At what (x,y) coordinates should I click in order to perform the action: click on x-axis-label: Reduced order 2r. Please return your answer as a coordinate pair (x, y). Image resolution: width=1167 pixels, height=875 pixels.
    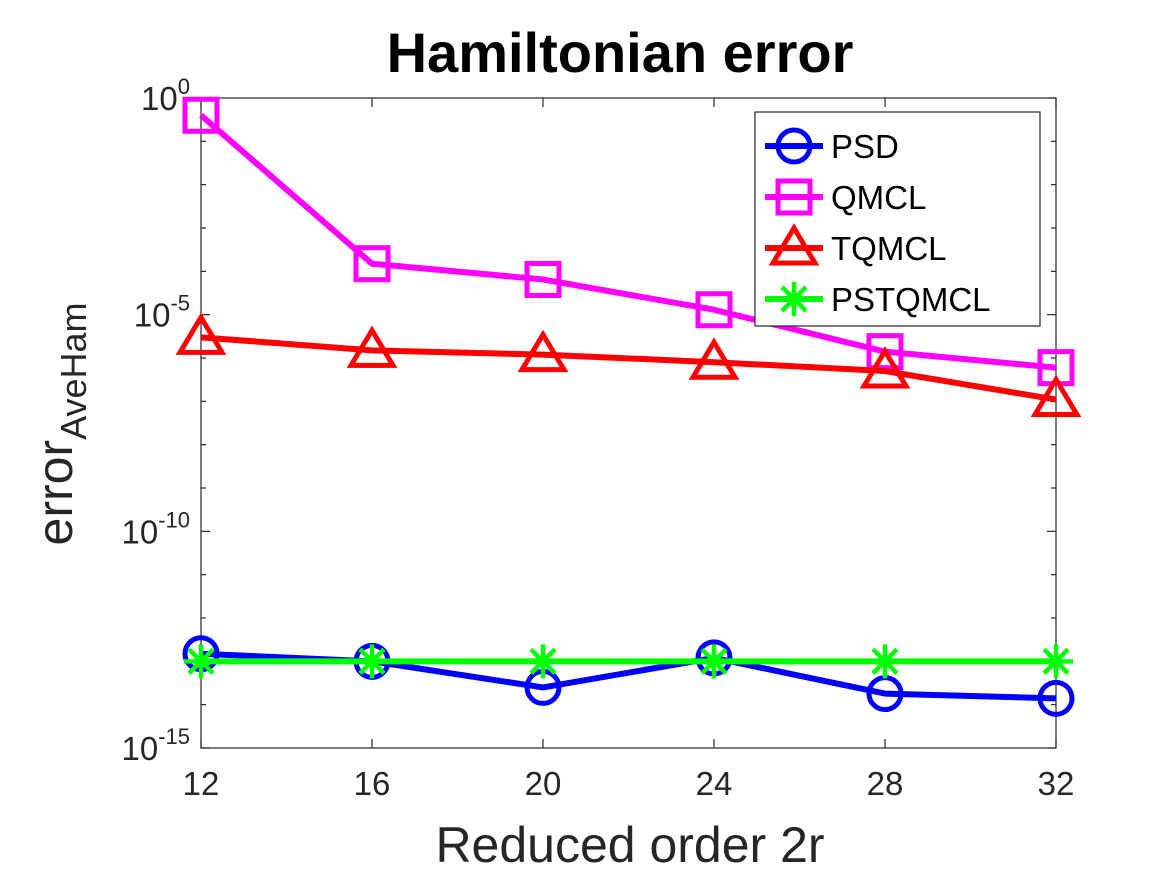
    Looking at the image, I should click on (629, 845).